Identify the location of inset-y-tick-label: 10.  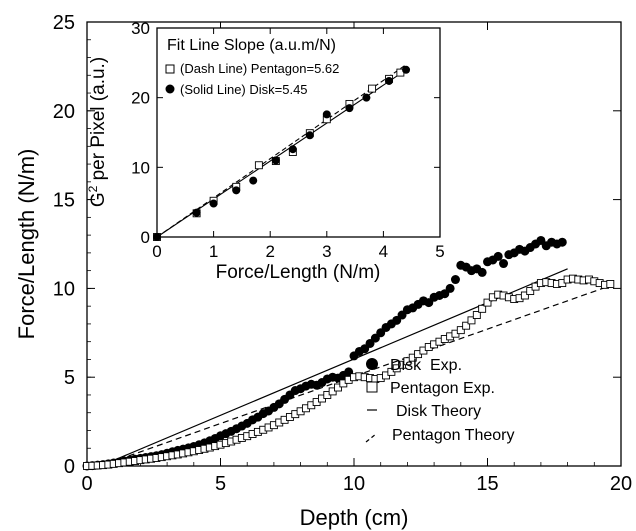
(140, 167).